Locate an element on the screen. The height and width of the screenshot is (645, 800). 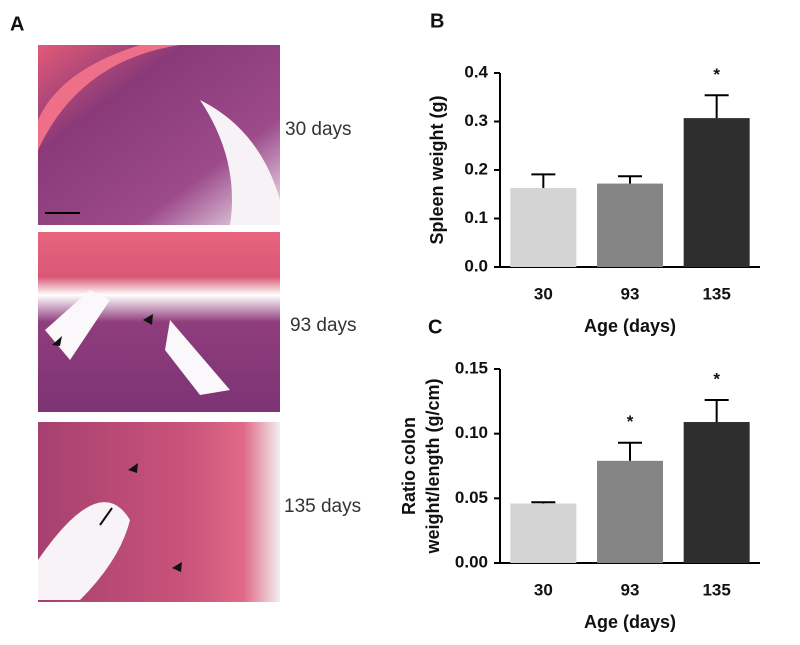
y-tick-label: 0.2 is located at coordinates (476, 168).